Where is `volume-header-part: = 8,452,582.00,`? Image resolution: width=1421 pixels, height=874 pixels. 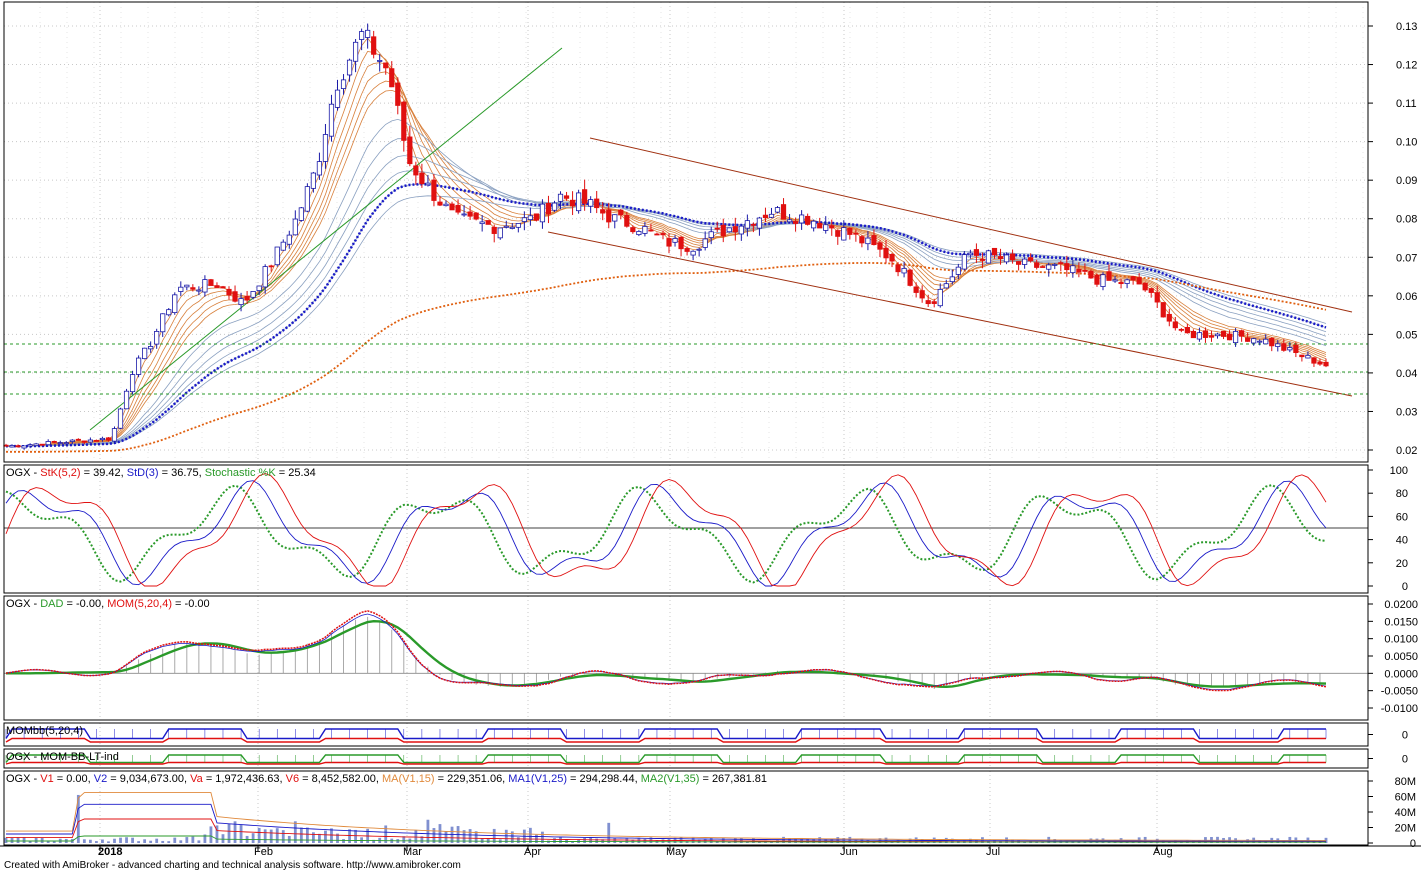
volume-header-part: = 8,452,582.00, is located at coordinates (340, 779).